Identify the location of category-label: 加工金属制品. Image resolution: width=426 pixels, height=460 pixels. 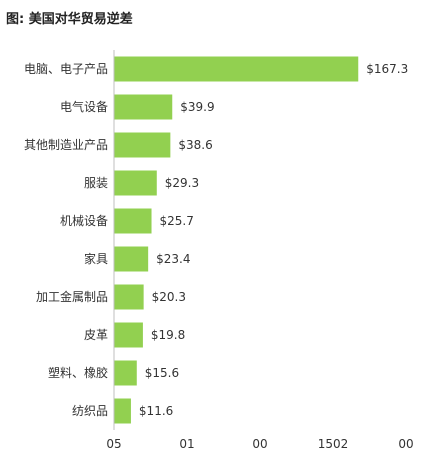
(72, 296).